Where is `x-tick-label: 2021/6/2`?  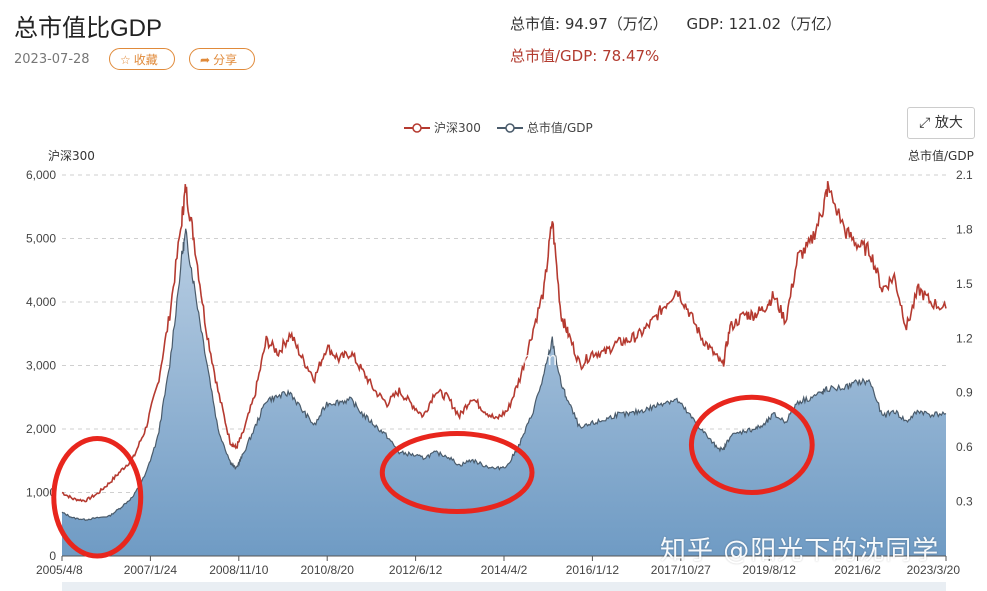 x-tick-label: 2021/6/2 is located at coordinates (857, 570).